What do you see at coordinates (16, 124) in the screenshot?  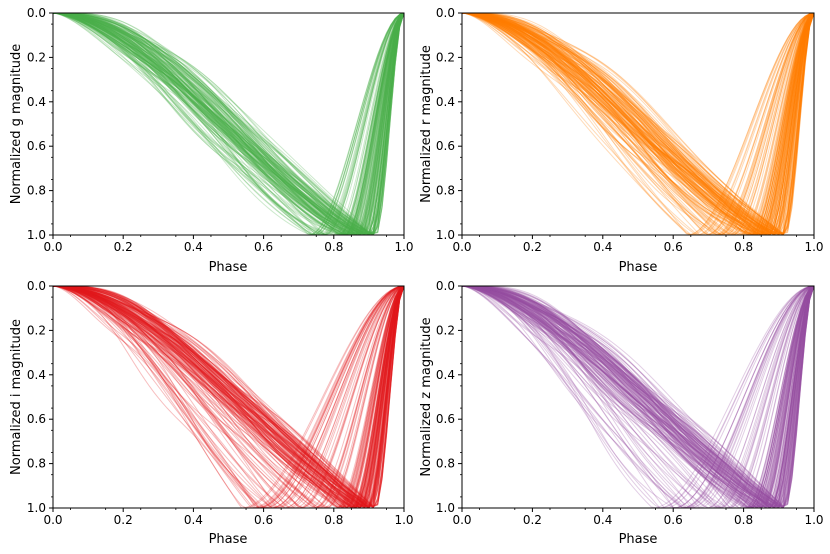 I see `y-axis-label: Normalized g magnitude` at bounding box center [16, 124].